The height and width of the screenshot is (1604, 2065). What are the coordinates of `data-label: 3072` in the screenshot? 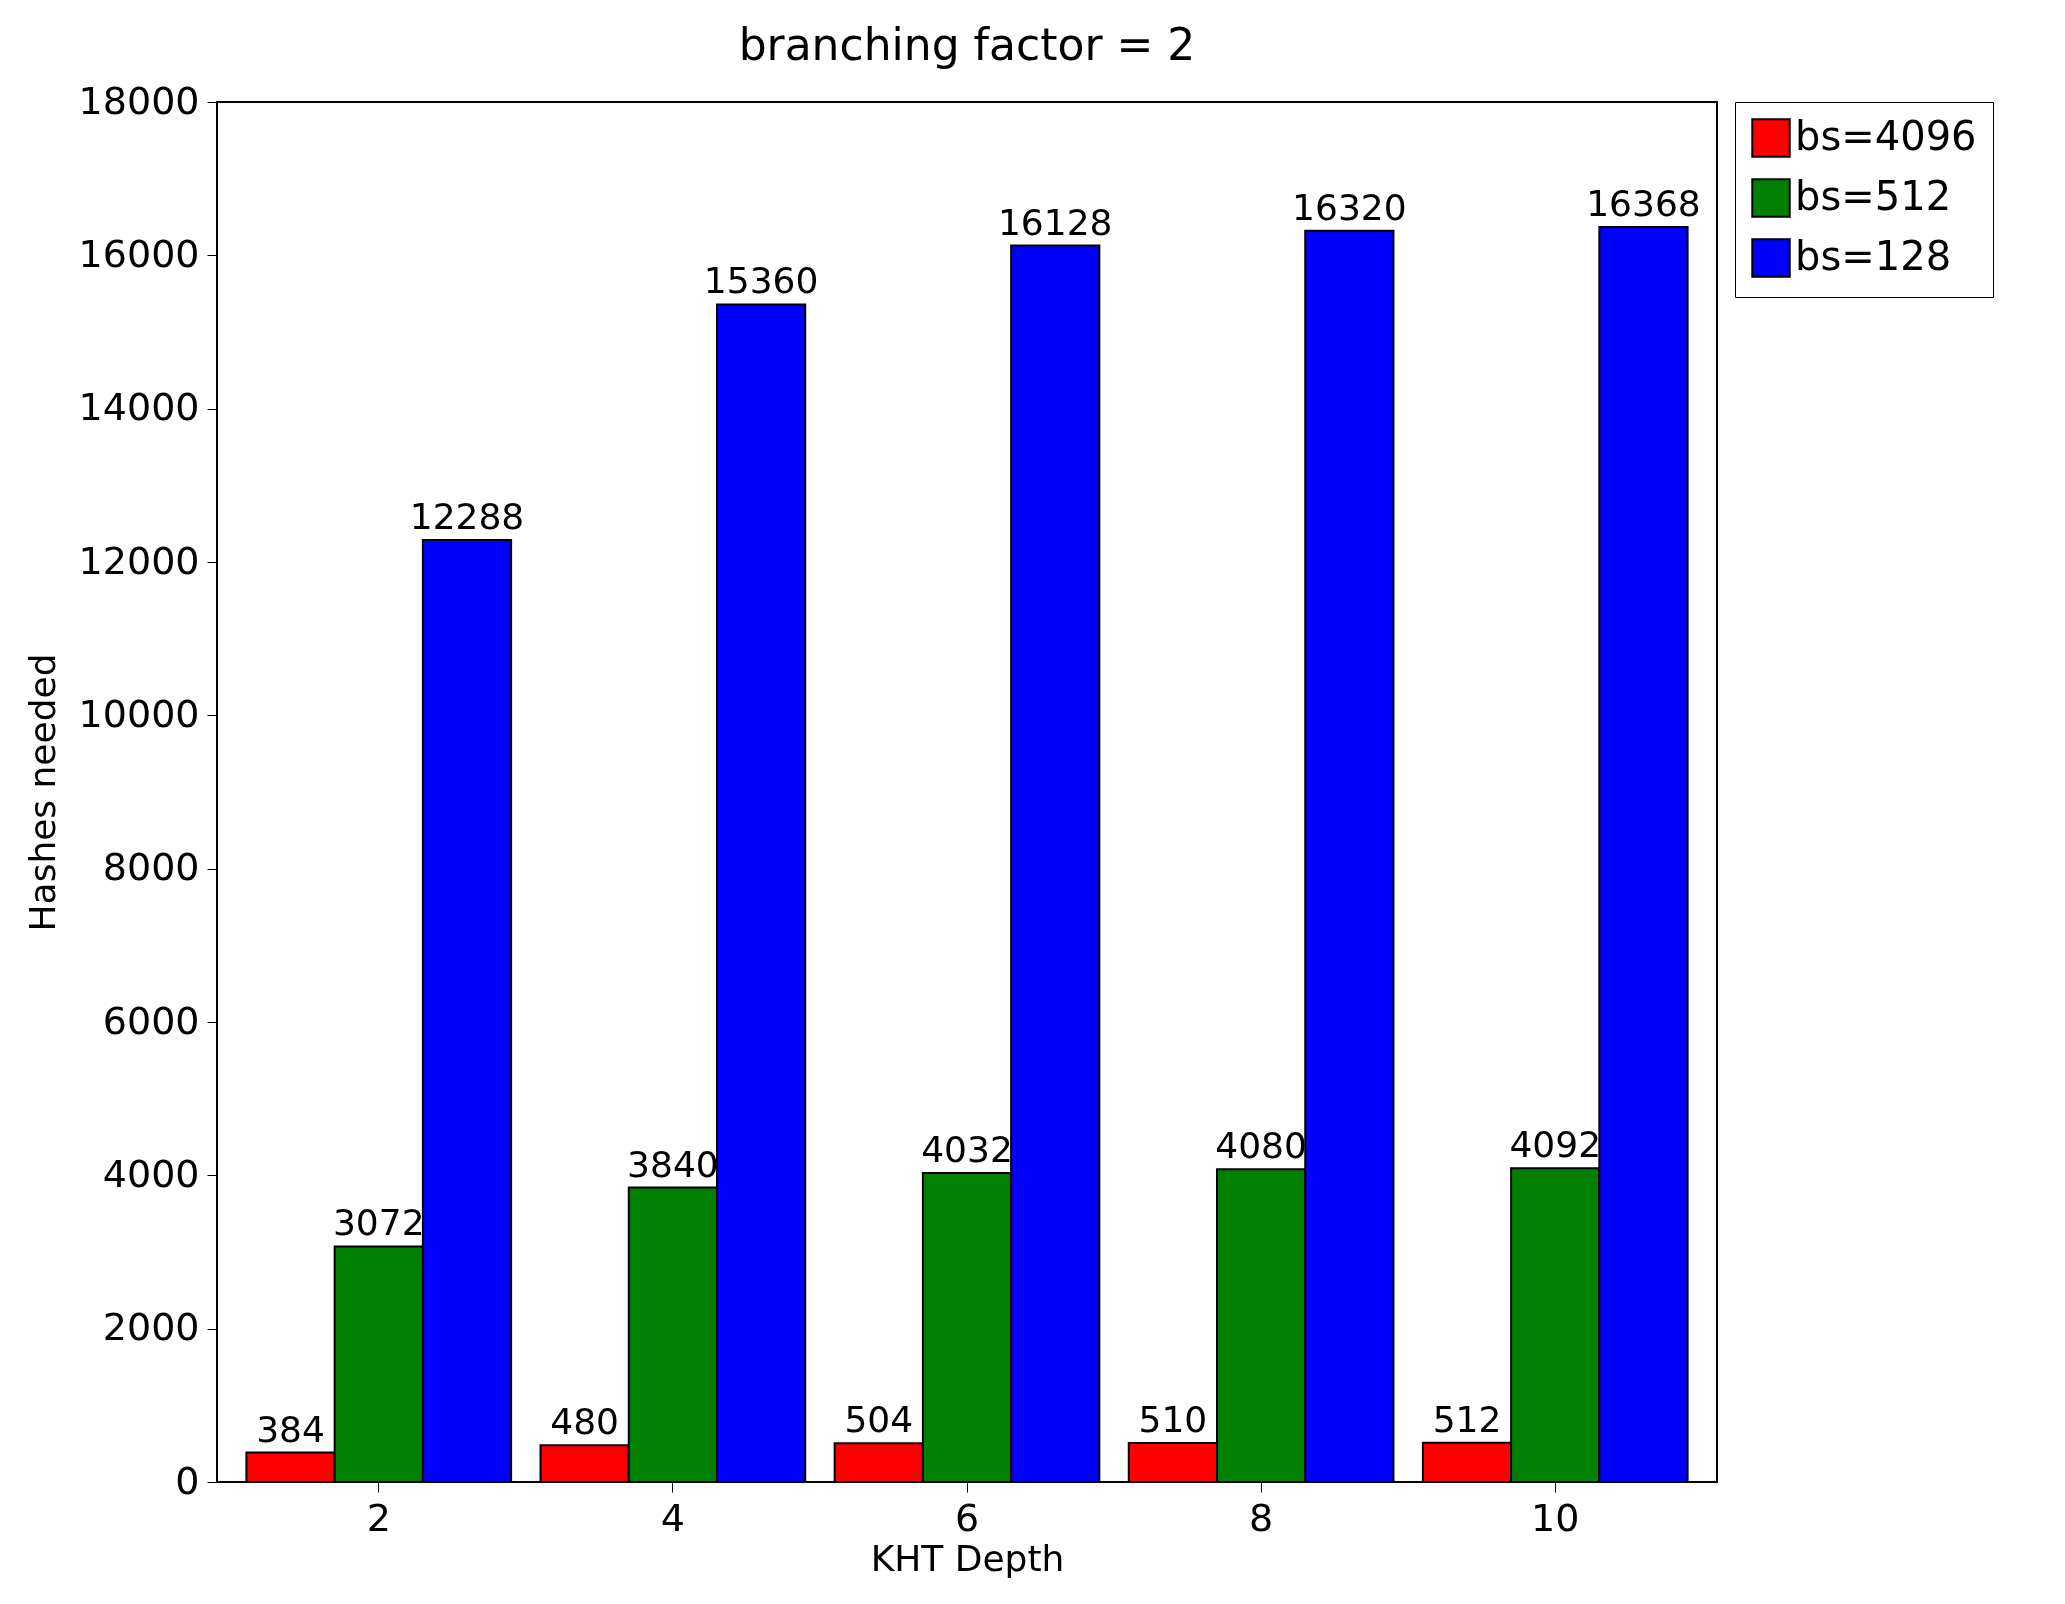 It's located at (378, 1223).